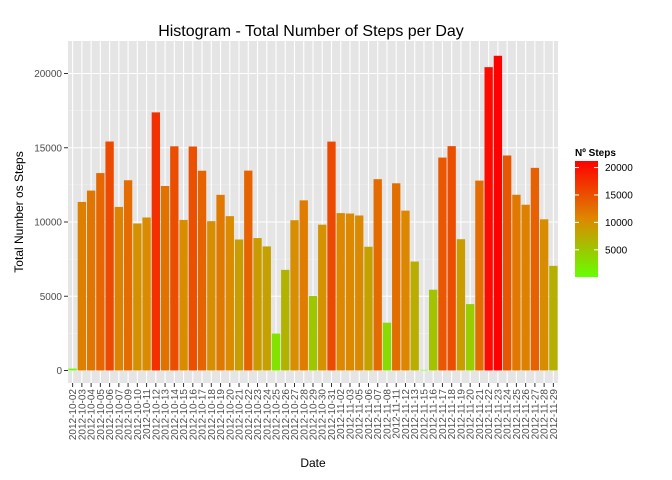 The image size is (672, 480). Describe the element at coordinates (59, 371) in the screenshot. I see `y-tick-label: 0` at that location.